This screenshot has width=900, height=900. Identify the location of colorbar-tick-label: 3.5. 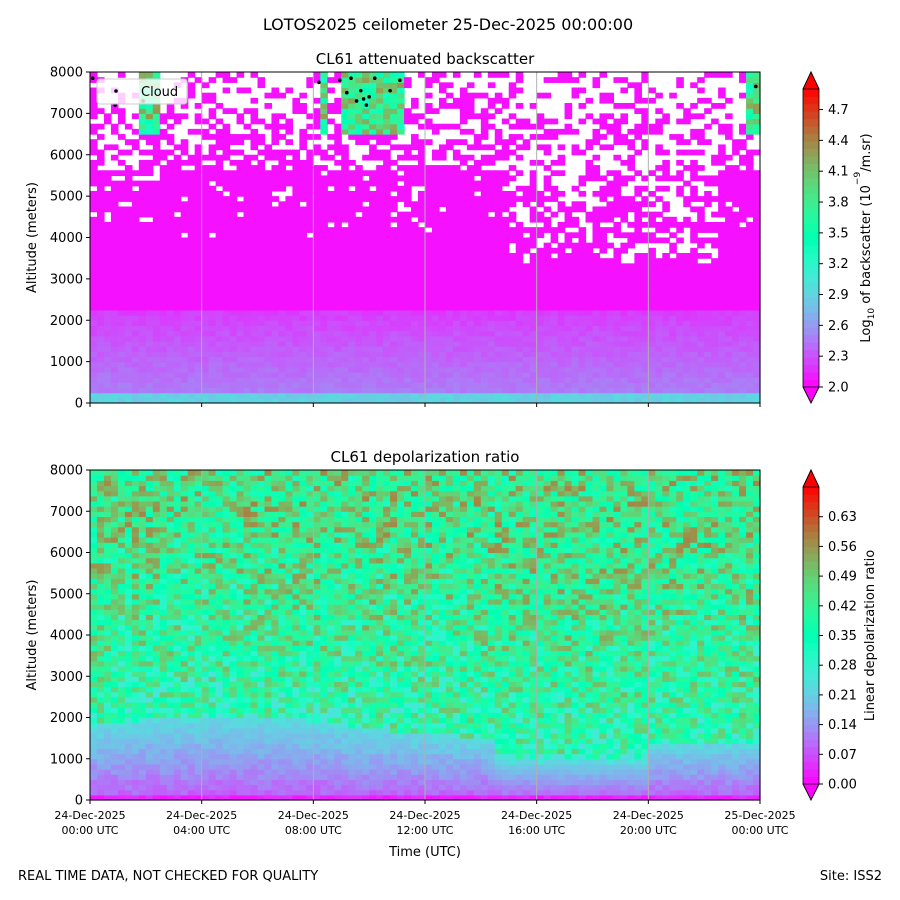
(838, 233).